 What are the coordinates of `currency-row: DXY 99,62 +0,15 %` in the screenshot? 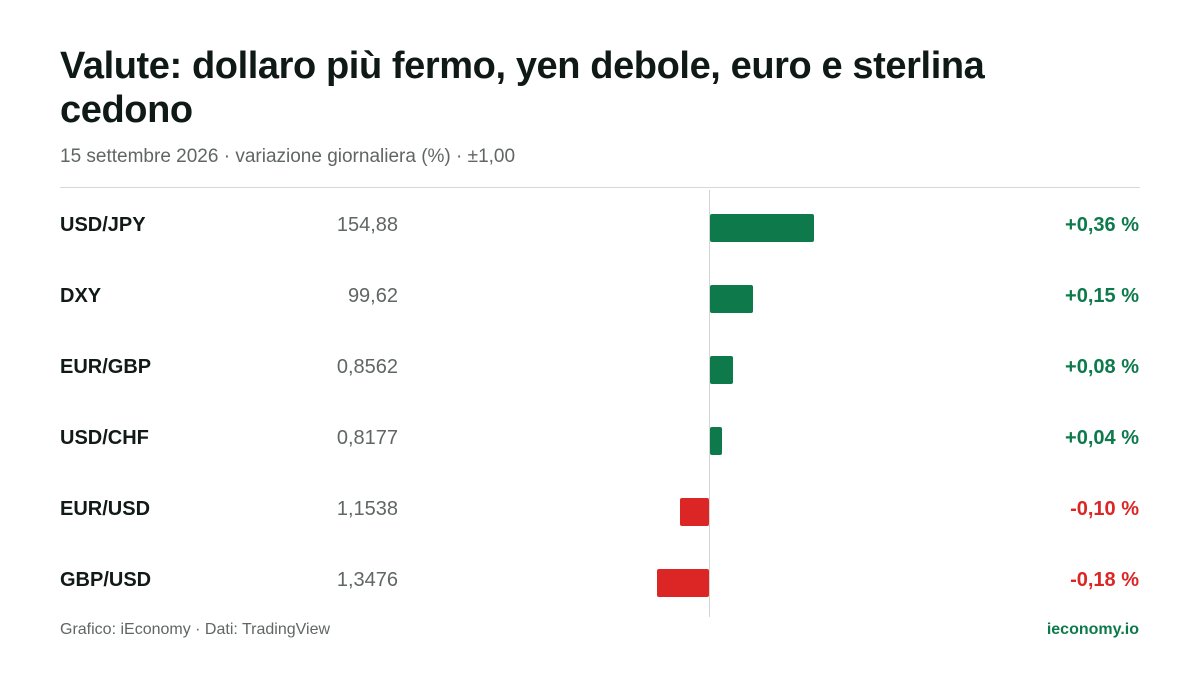 It's located at (600, 296).